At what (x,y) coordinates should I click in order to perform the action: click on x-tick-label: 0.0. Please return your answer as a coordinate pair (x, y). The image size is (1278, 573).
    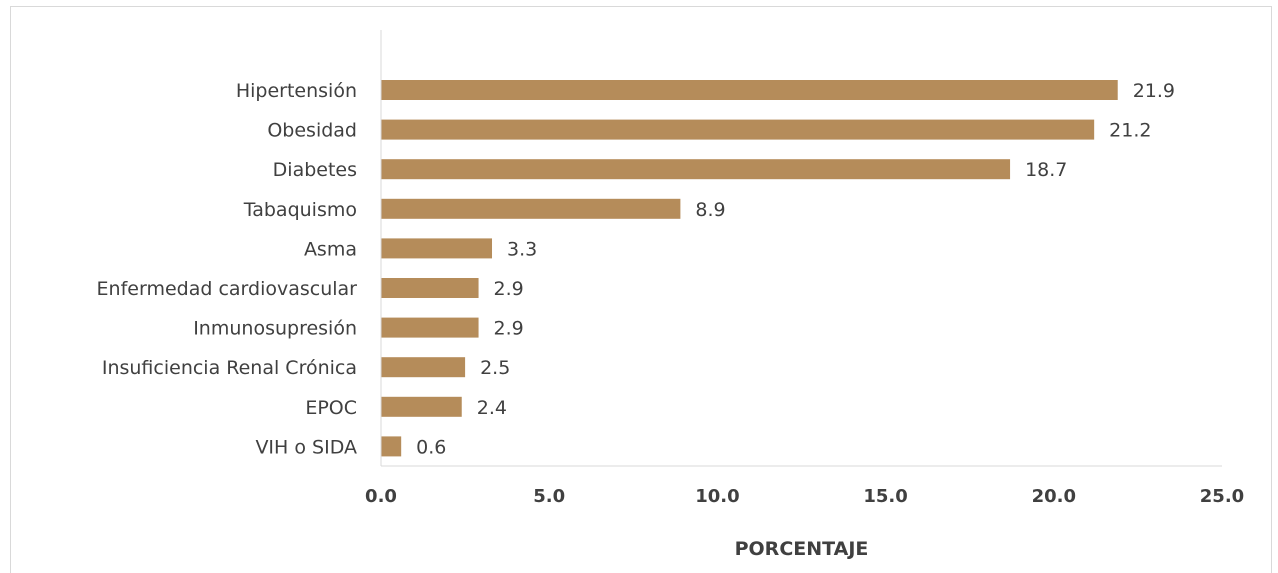
    Looking at the image, I should click on (381, 496).